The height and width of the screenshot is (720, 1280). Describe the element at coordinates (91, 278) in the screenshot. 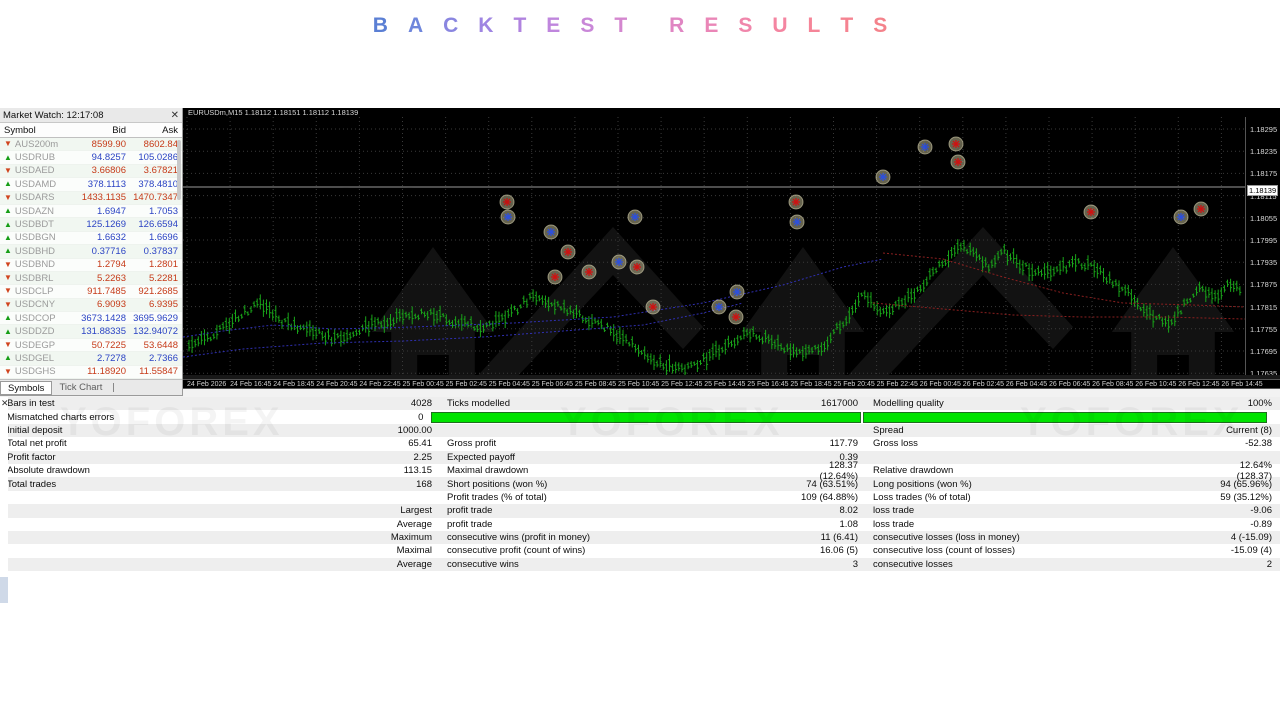

I see `market-watch-row: ▼ USDBRL 5.2263 5.2281` at that location.